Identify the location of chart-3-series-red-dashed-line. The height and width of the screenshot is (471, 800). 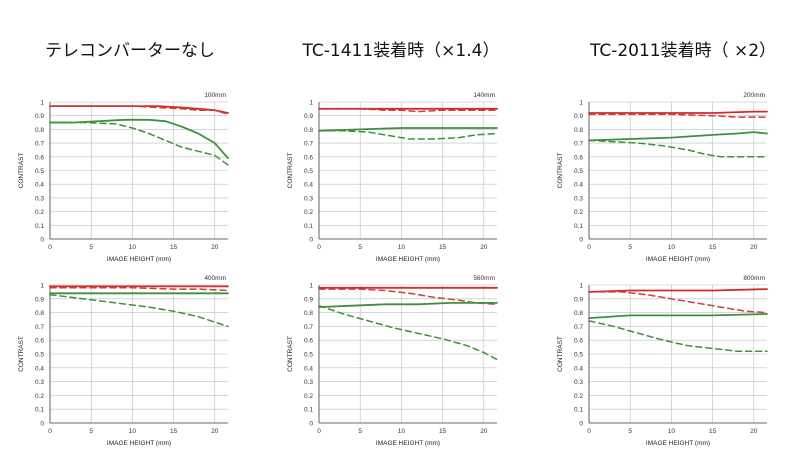
(139, 289).